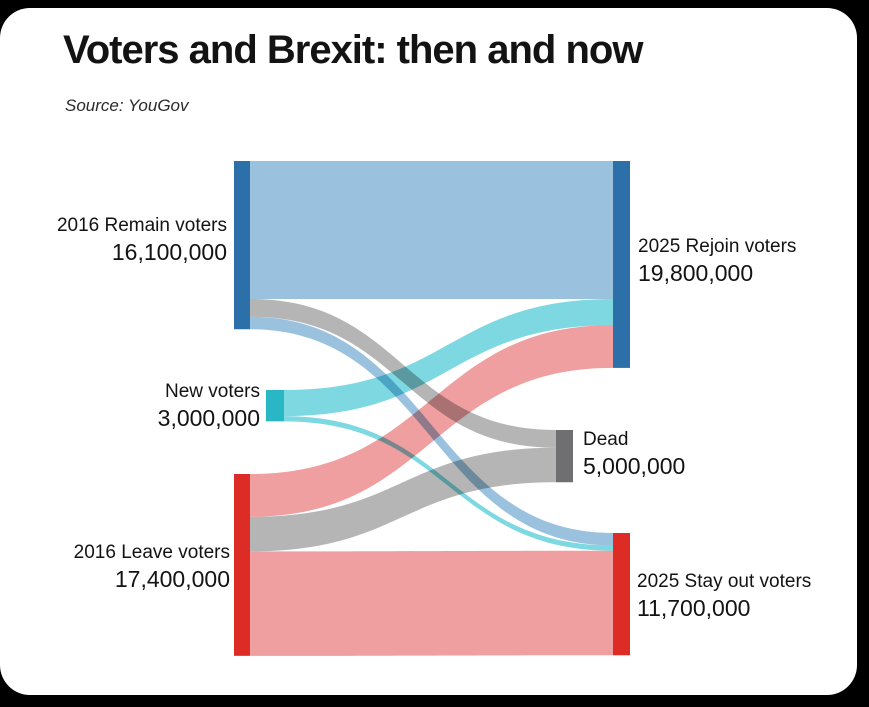 This screenshot has width=869, height=707. Describe the element at coordinates (717, 246) in the screenshot. I see `node-name-2025-rejoin-voters: 2025 Rejoin voters` at that location.